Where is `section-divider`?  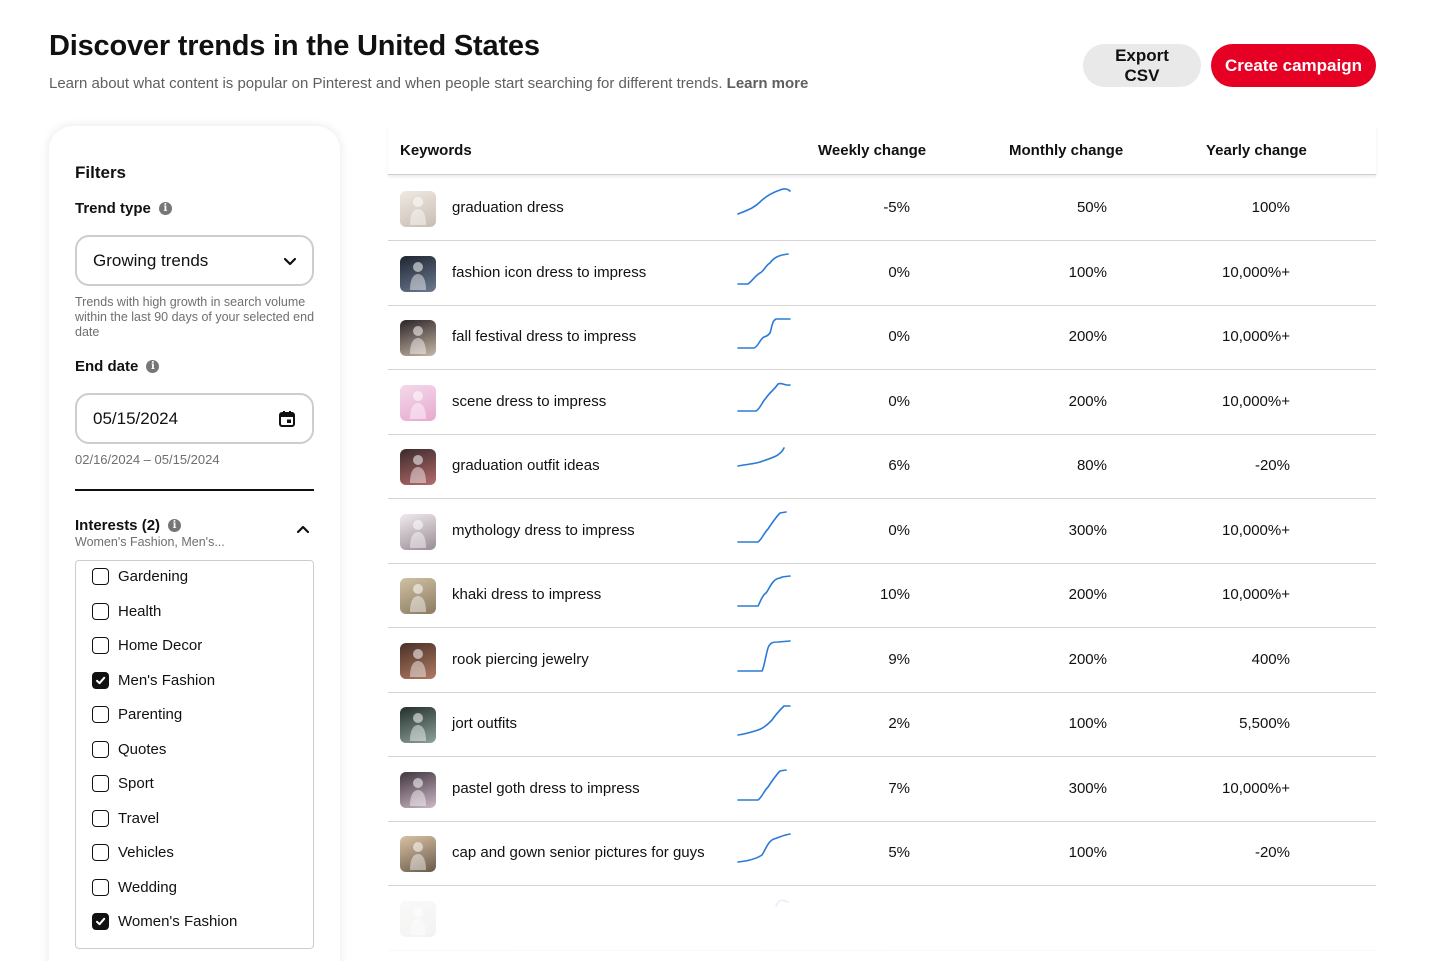 section-divider is located at coordinates (194, 490).